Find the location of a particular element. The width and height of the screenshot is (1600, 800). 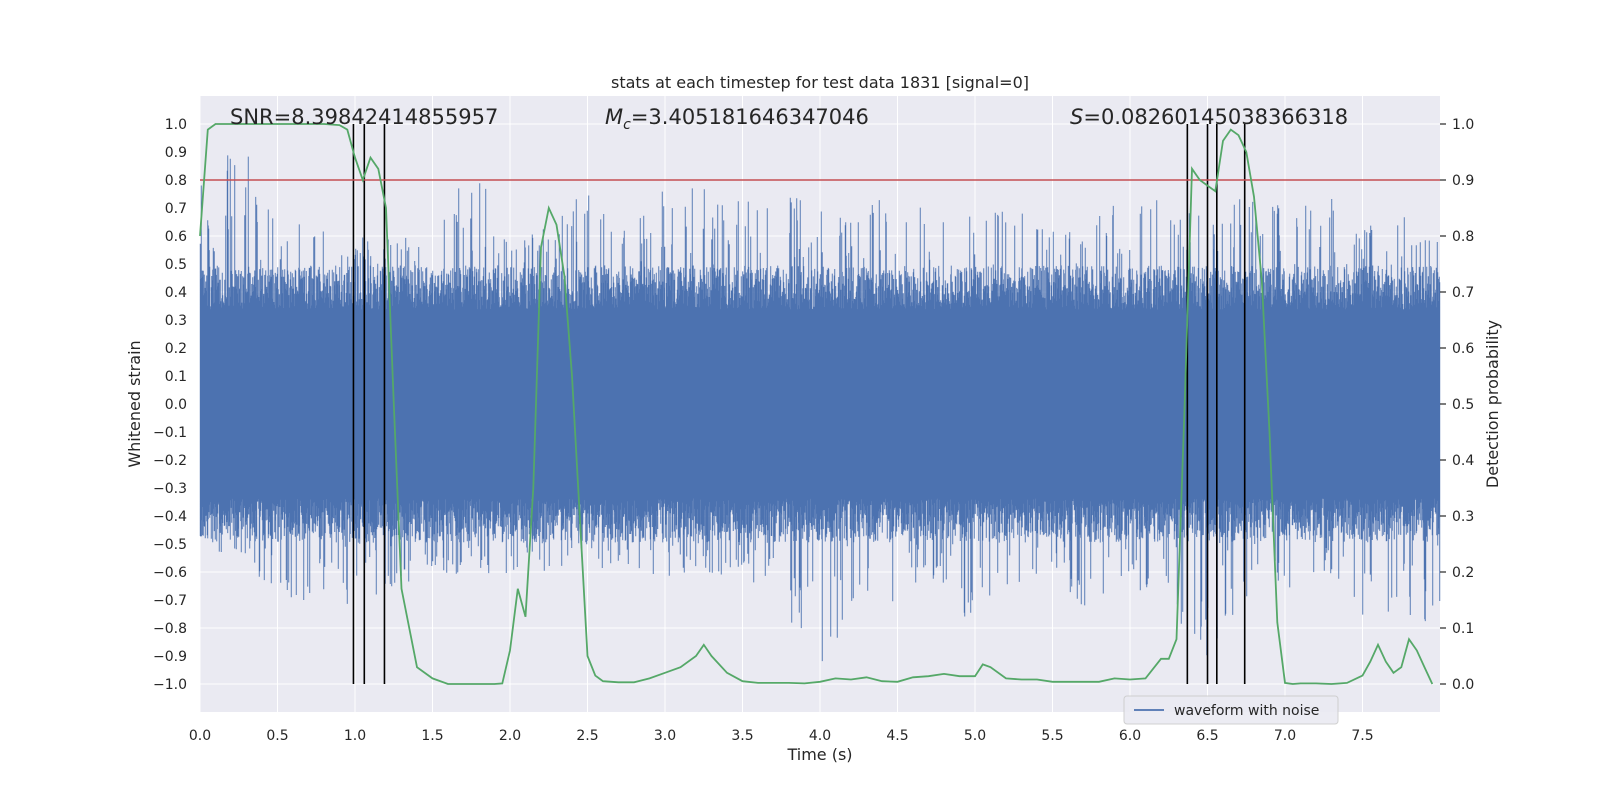

x-tick-label: 3.5 is located at coordinates (742, 736).